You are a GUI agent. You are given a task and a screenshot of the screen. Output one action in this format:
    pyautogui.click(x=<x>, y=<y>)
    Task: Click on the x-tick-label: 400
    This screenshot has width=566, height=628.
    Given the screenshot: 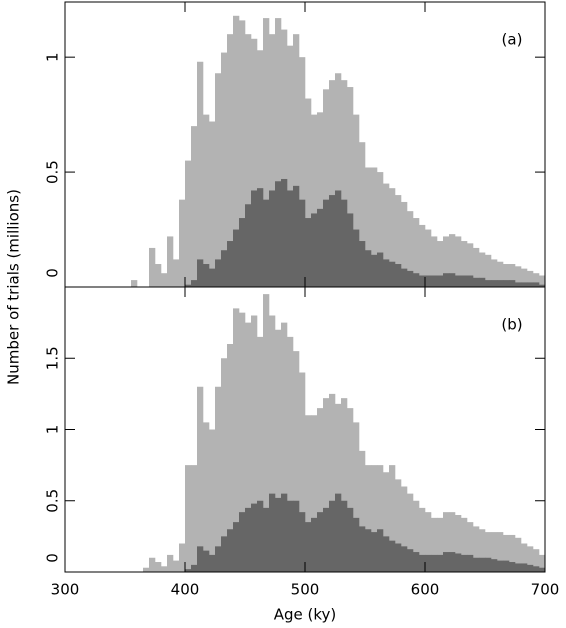 What is the action you would take?
    pyautogui.click(x=185, y=590)
    